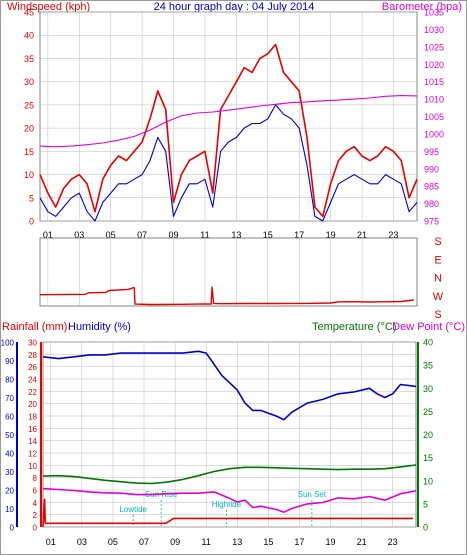 This screenshot has height=555, width=467. What do you see at coordinates (9, 491) in the screenshot?
I see `humidity-tick: 20` at bounding box center [9, 491].